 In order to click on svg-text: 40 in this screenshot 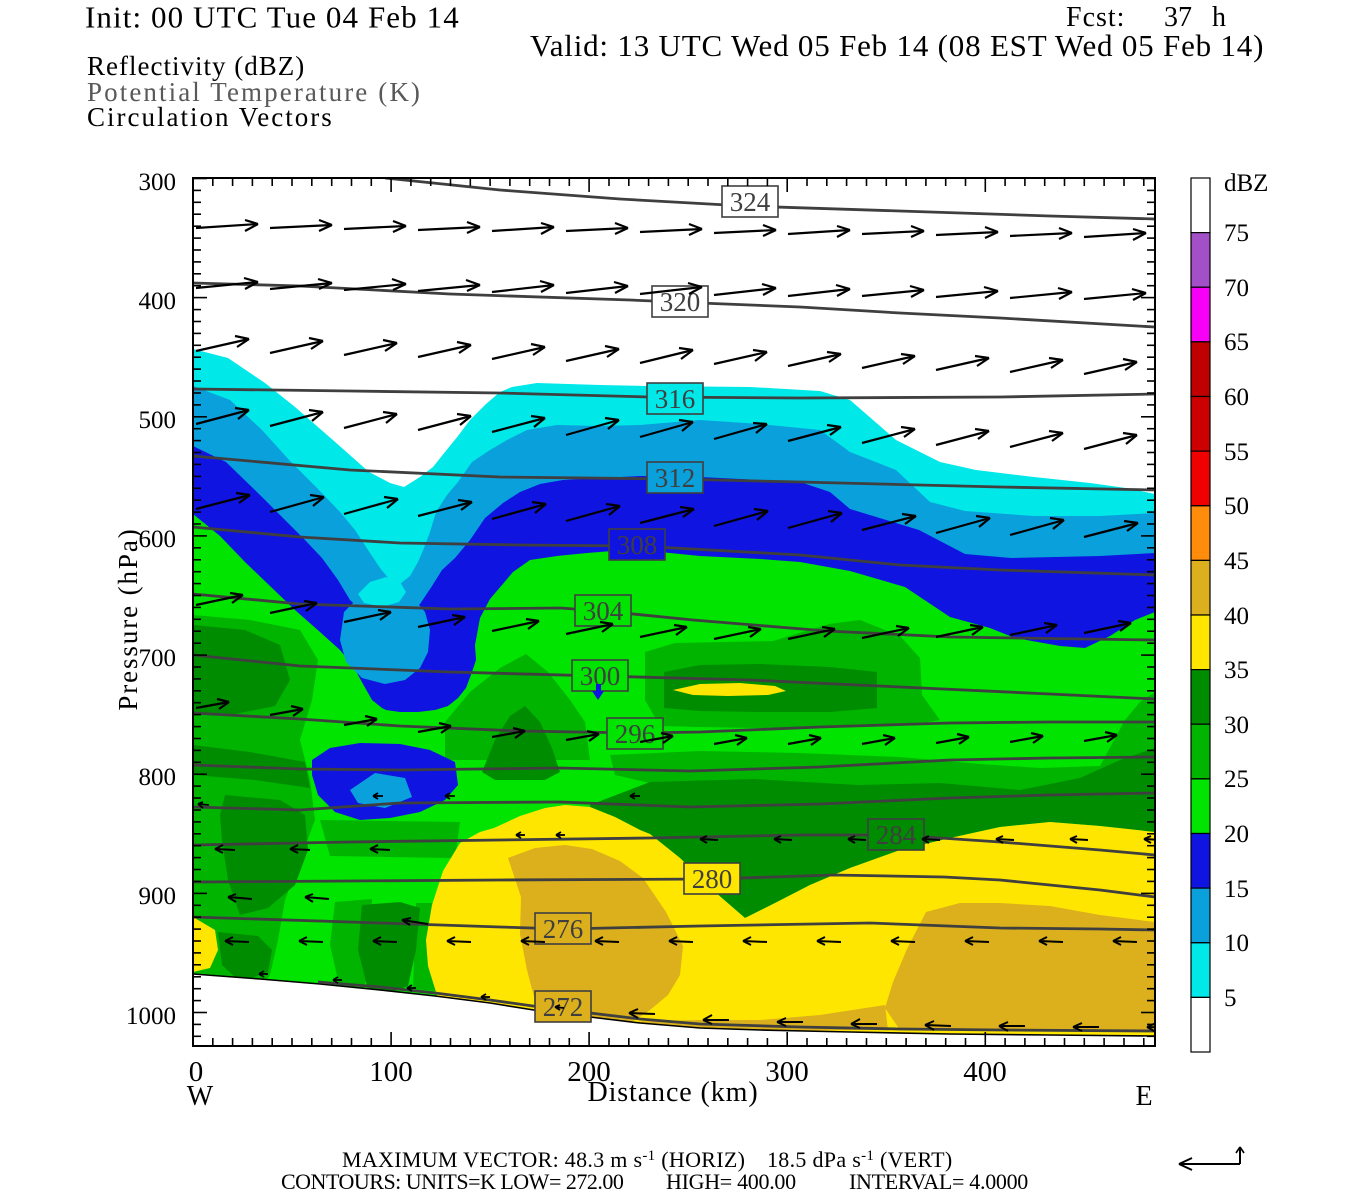, I will do `click(1236, 616)`.